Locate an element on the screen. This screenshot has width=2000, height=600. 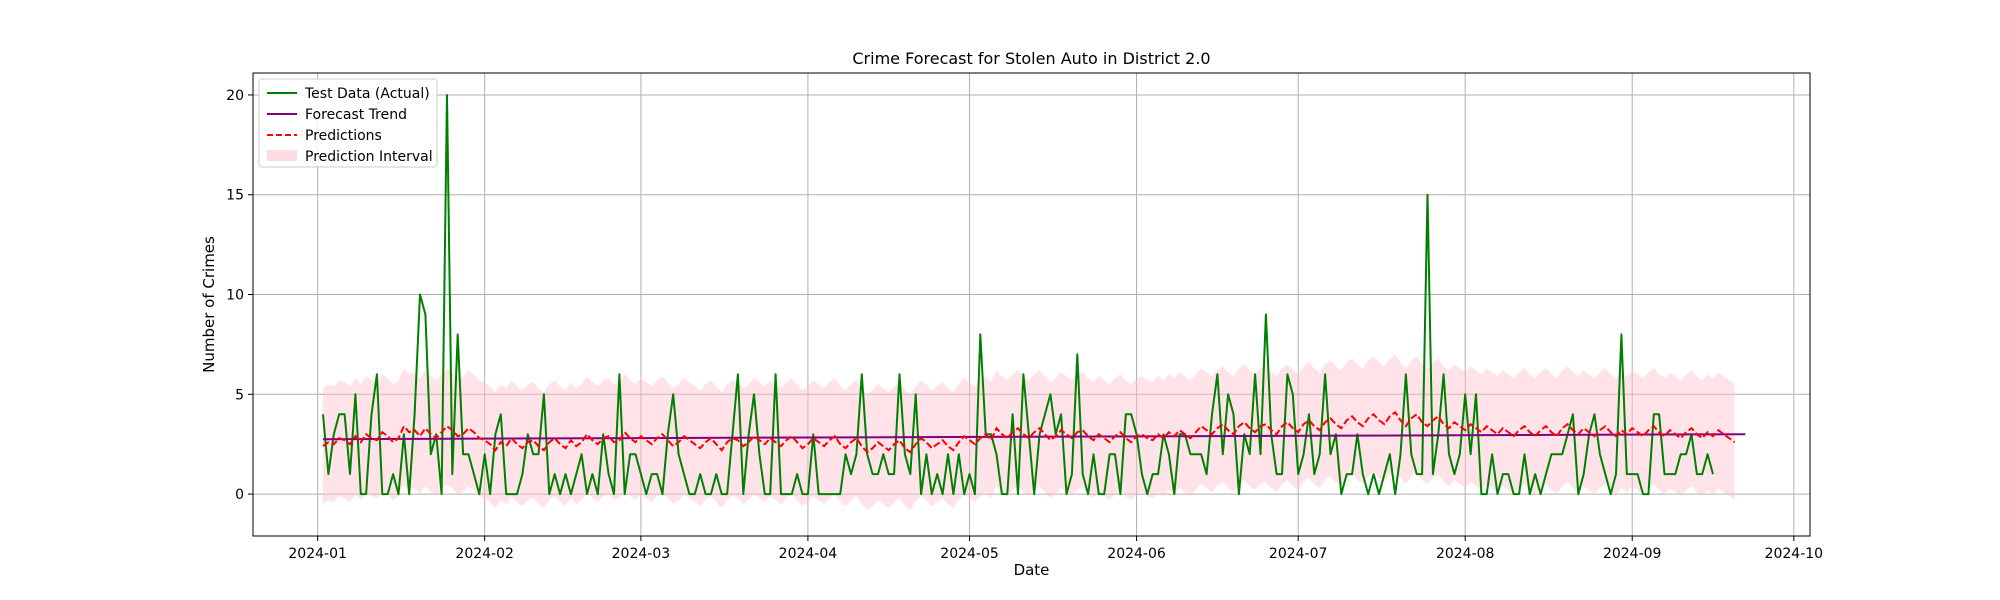
x-tick-label: 2024-01 is located at coordinates (317, 554).